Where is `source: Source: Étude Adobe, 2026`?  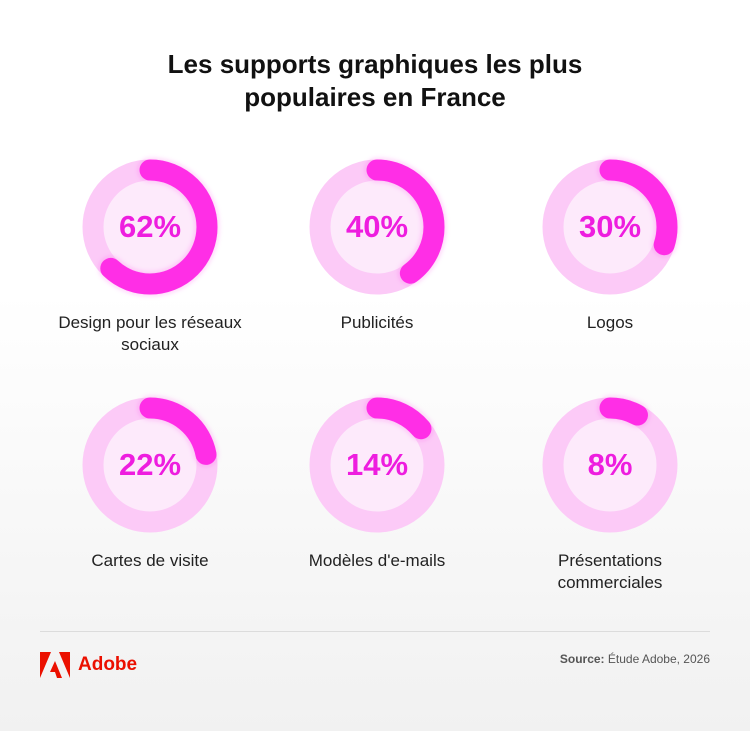 source: Source: Étude Adobe, 2026 is located at coordinates (635, 659).